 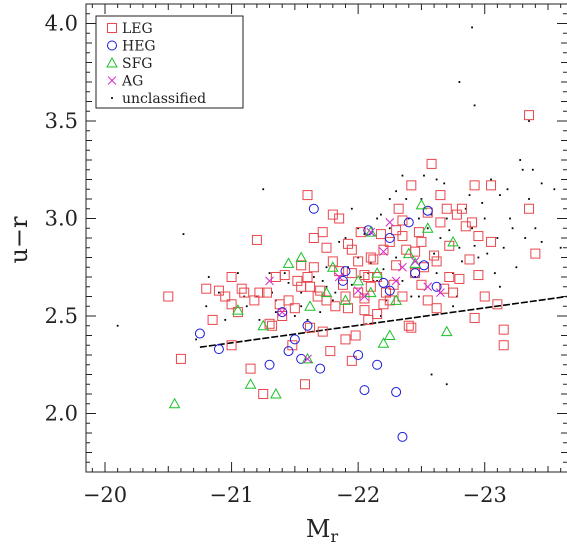 I want to click on y-tick-label: 3.5, so click(x=61, y=121).